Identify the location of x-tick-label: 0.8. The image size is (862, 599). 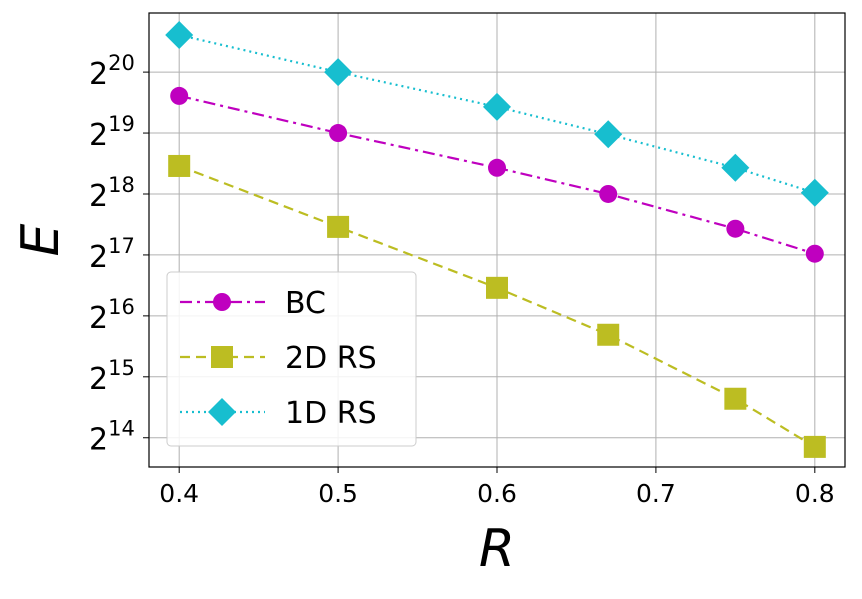
(815, 493).